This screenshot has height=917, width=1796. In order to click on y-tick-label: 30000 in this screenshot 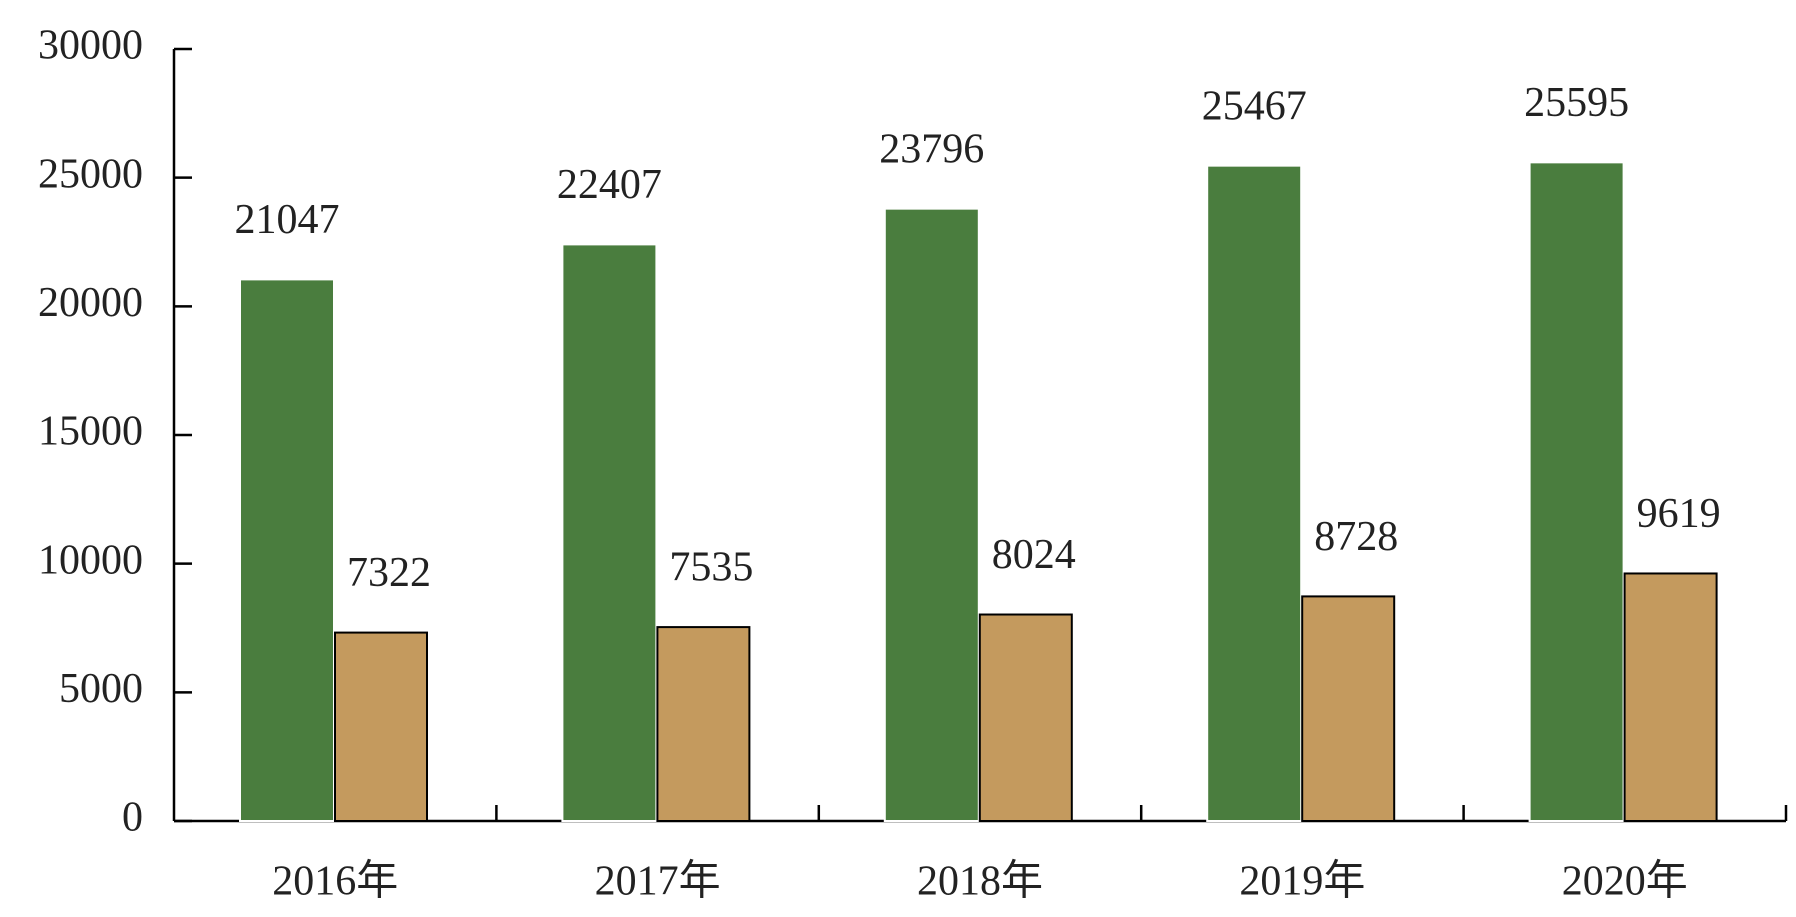, I will do `click(90, 46)`.